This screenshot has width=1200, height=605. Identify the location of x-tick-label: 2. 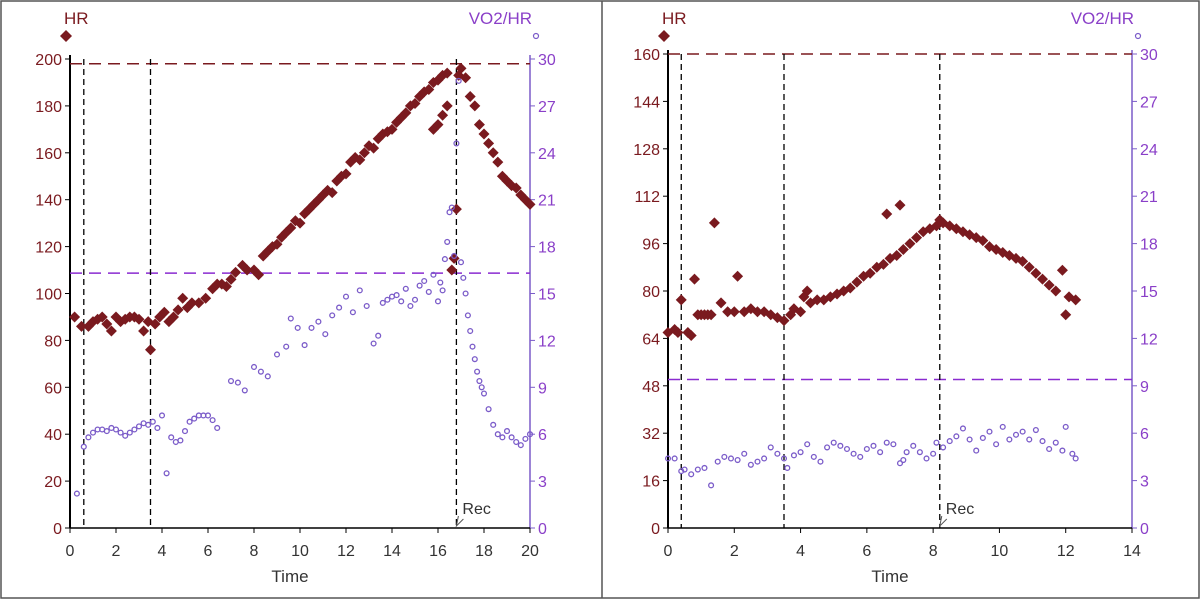
(734, 551).